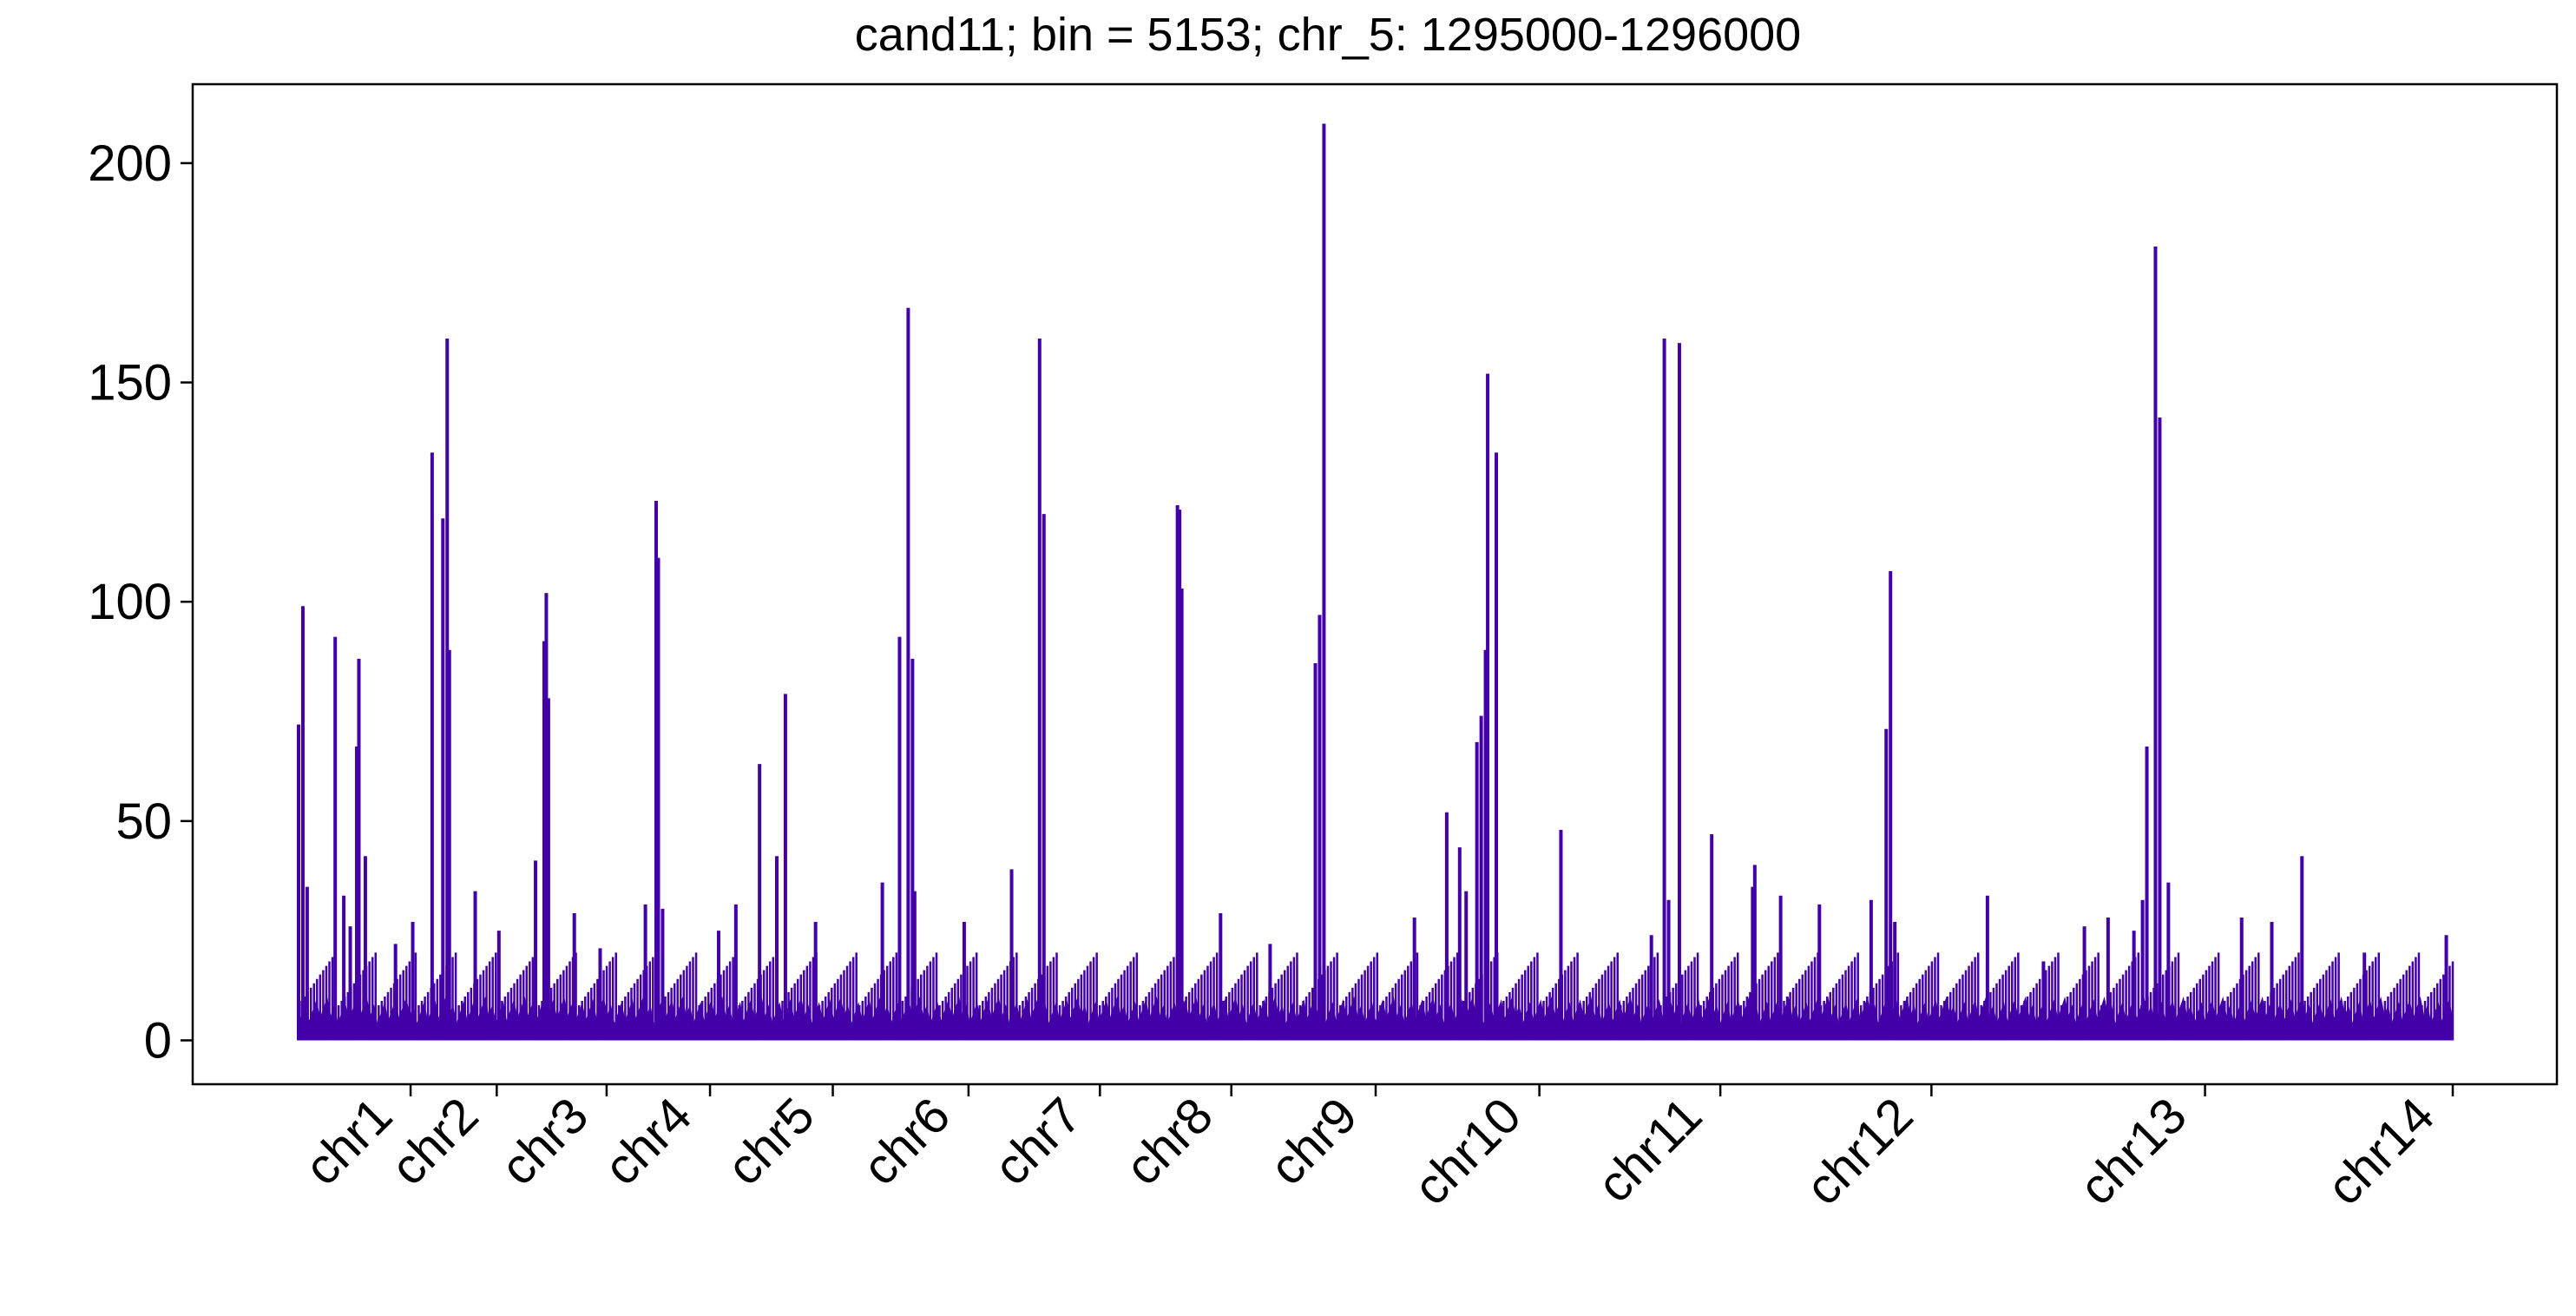 The width and height of the screenshot is (2576, 1316). Describe the element at coordinates (435, 1141) in the screenshot. I see `x-tick-label: chr2` at that location.